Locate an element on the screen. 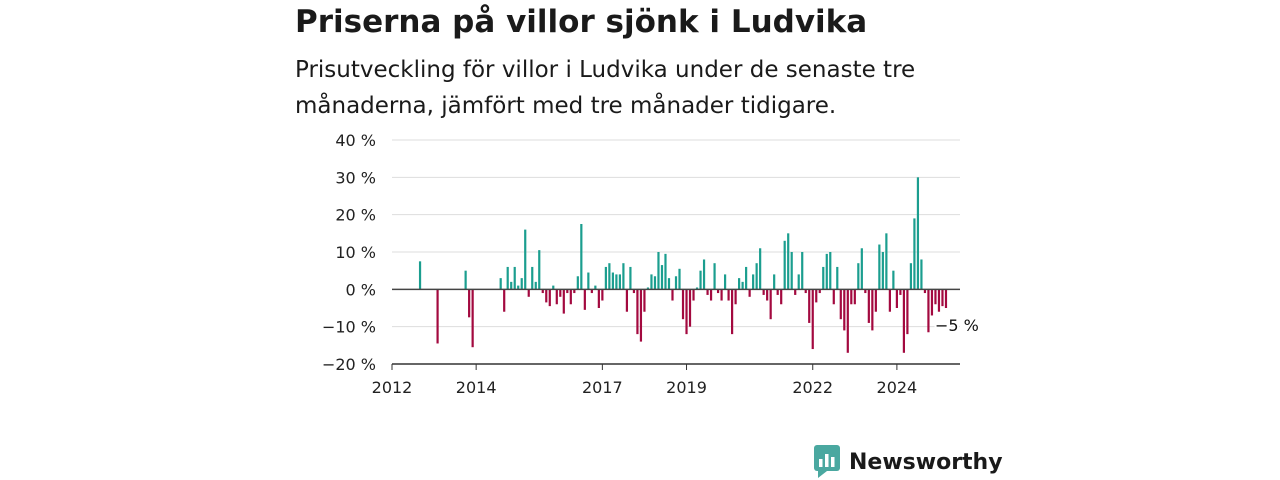  y-tick-label: 30 % is located at coordinates (355, 177).